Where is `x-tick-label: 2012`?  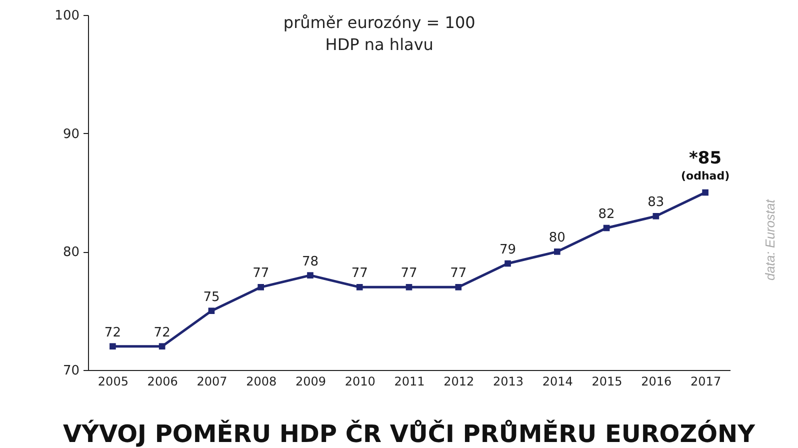 x-tick-label: 2012 is located at coordinates (459, 381).